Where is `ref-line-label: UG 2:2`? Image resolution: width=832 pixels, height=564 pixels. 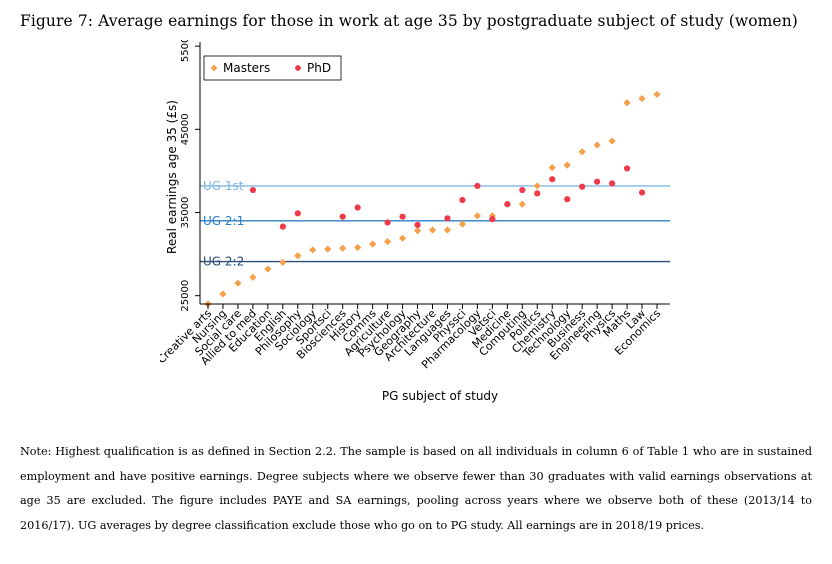
ref-line-label: UG 2:2 is located at coordinates (223, 262).